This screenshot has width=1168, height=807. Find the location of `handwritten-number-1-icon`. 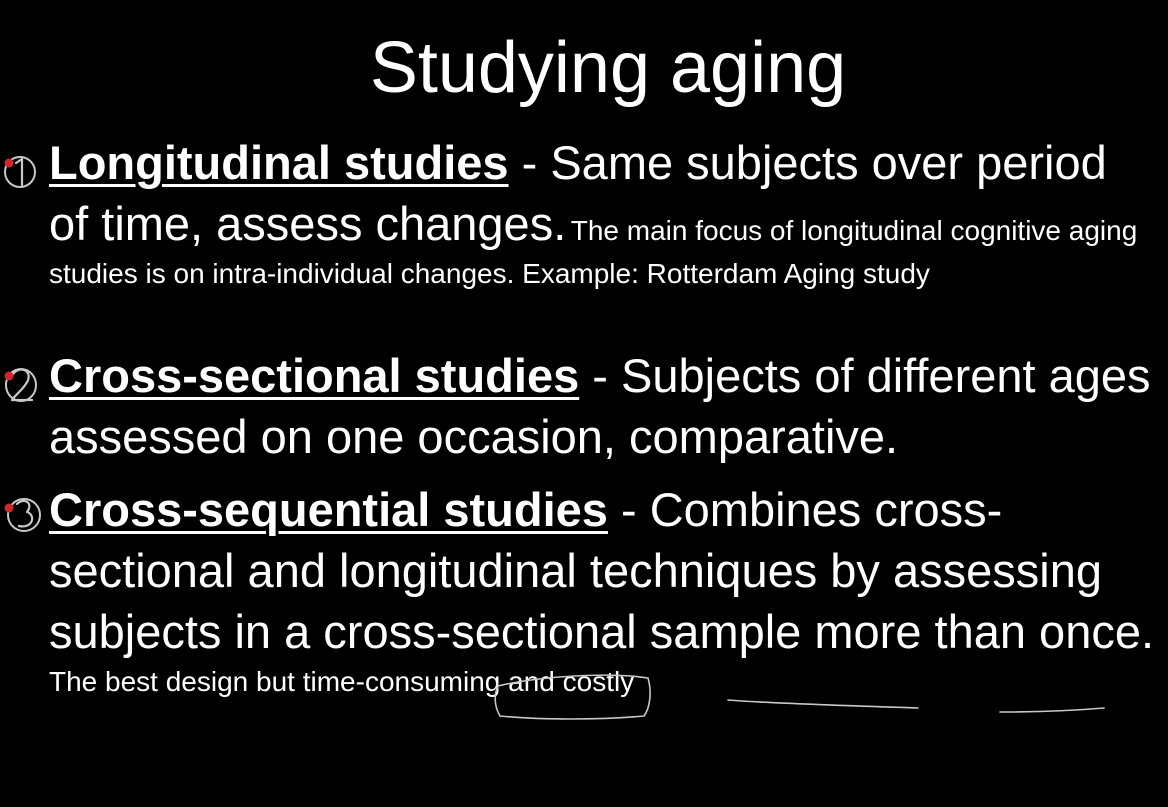

handwritten-number-1-icon is located at coordinates (20, 172).